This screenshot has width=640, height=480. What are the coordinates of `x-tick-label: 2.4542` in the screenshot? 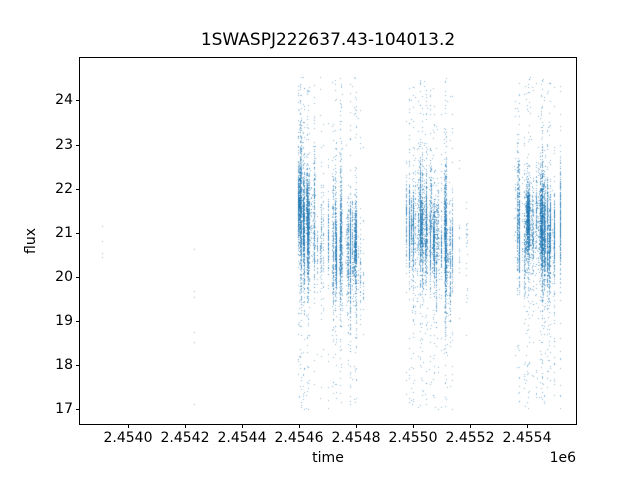 It's located at (185, 438).